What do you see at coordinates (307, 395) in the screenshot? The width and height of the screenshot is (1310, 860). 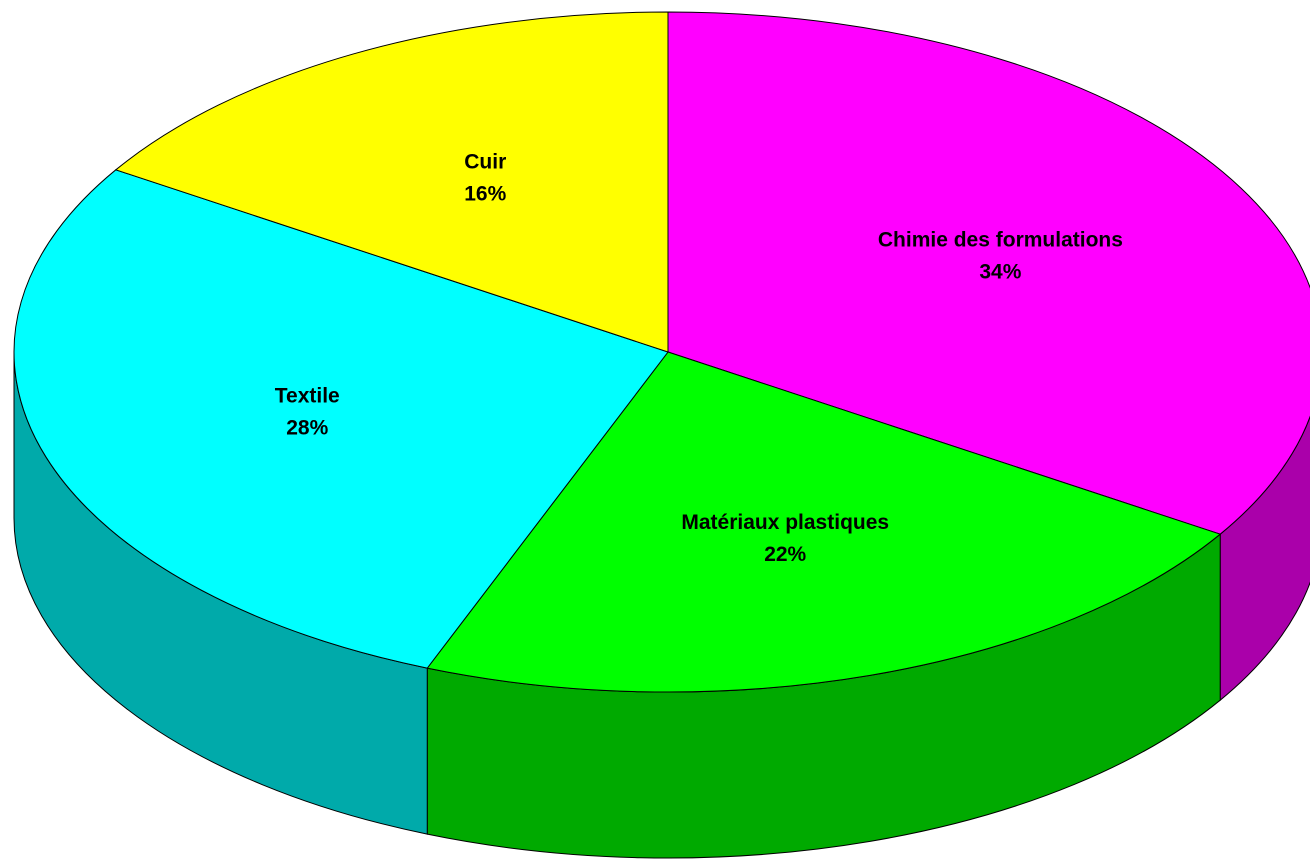 I see `slice-label: Textile` at bounding box center [307, 395].